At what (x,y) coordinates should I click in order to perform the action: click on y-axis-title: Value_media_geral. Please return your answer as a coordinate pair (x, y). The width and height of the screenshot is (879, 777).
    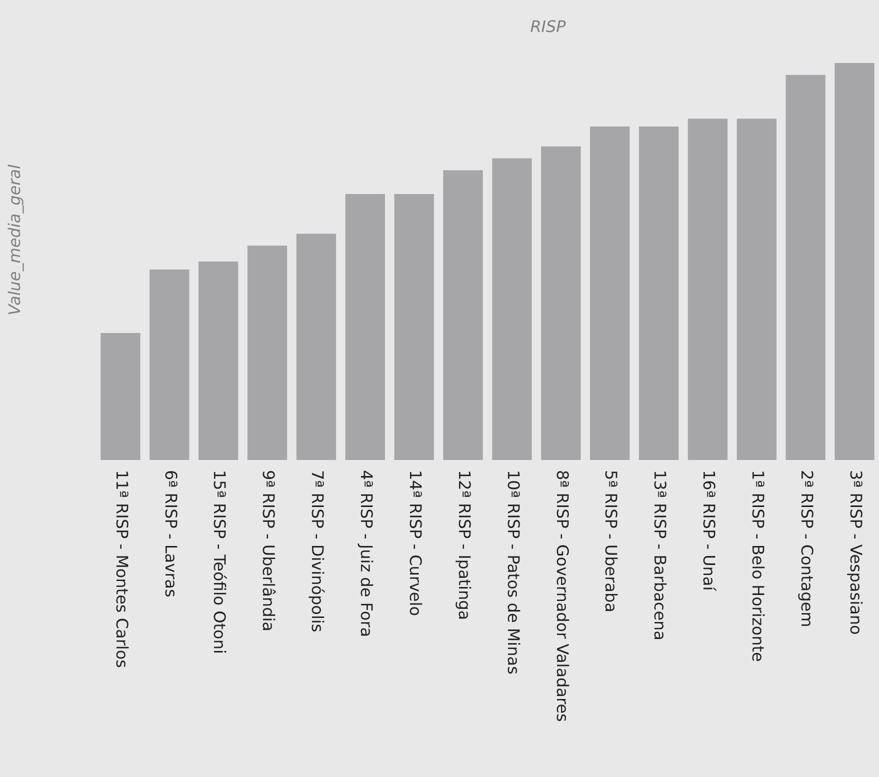
    Looking at the image, I should click on (14, 240).